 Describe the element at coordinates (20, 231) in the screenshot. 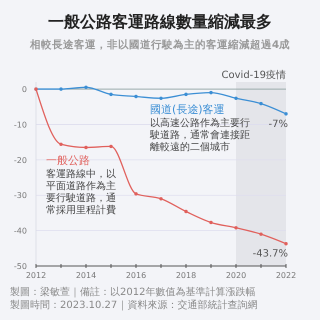

I see `y-tick-label: -40` at that location.